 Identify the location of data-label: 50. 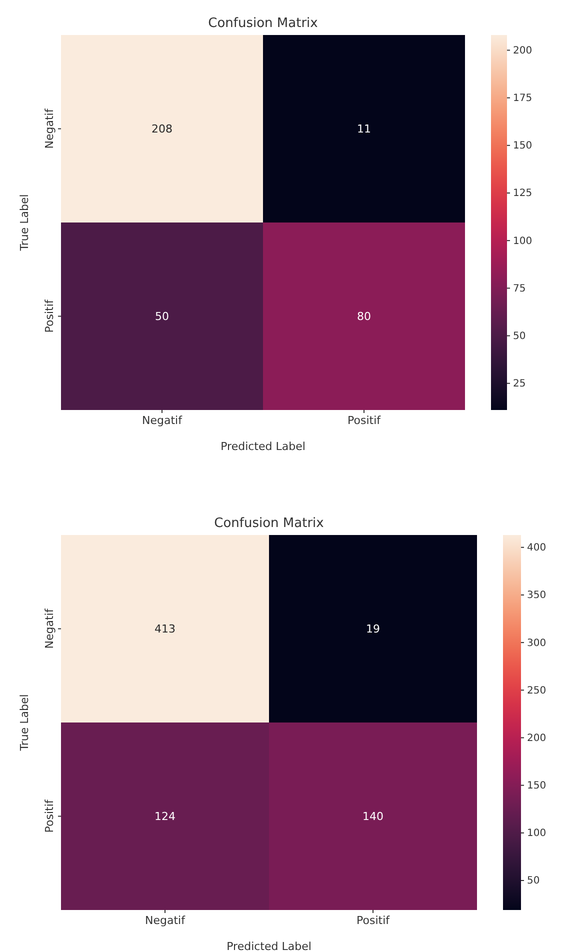
(162, 317).